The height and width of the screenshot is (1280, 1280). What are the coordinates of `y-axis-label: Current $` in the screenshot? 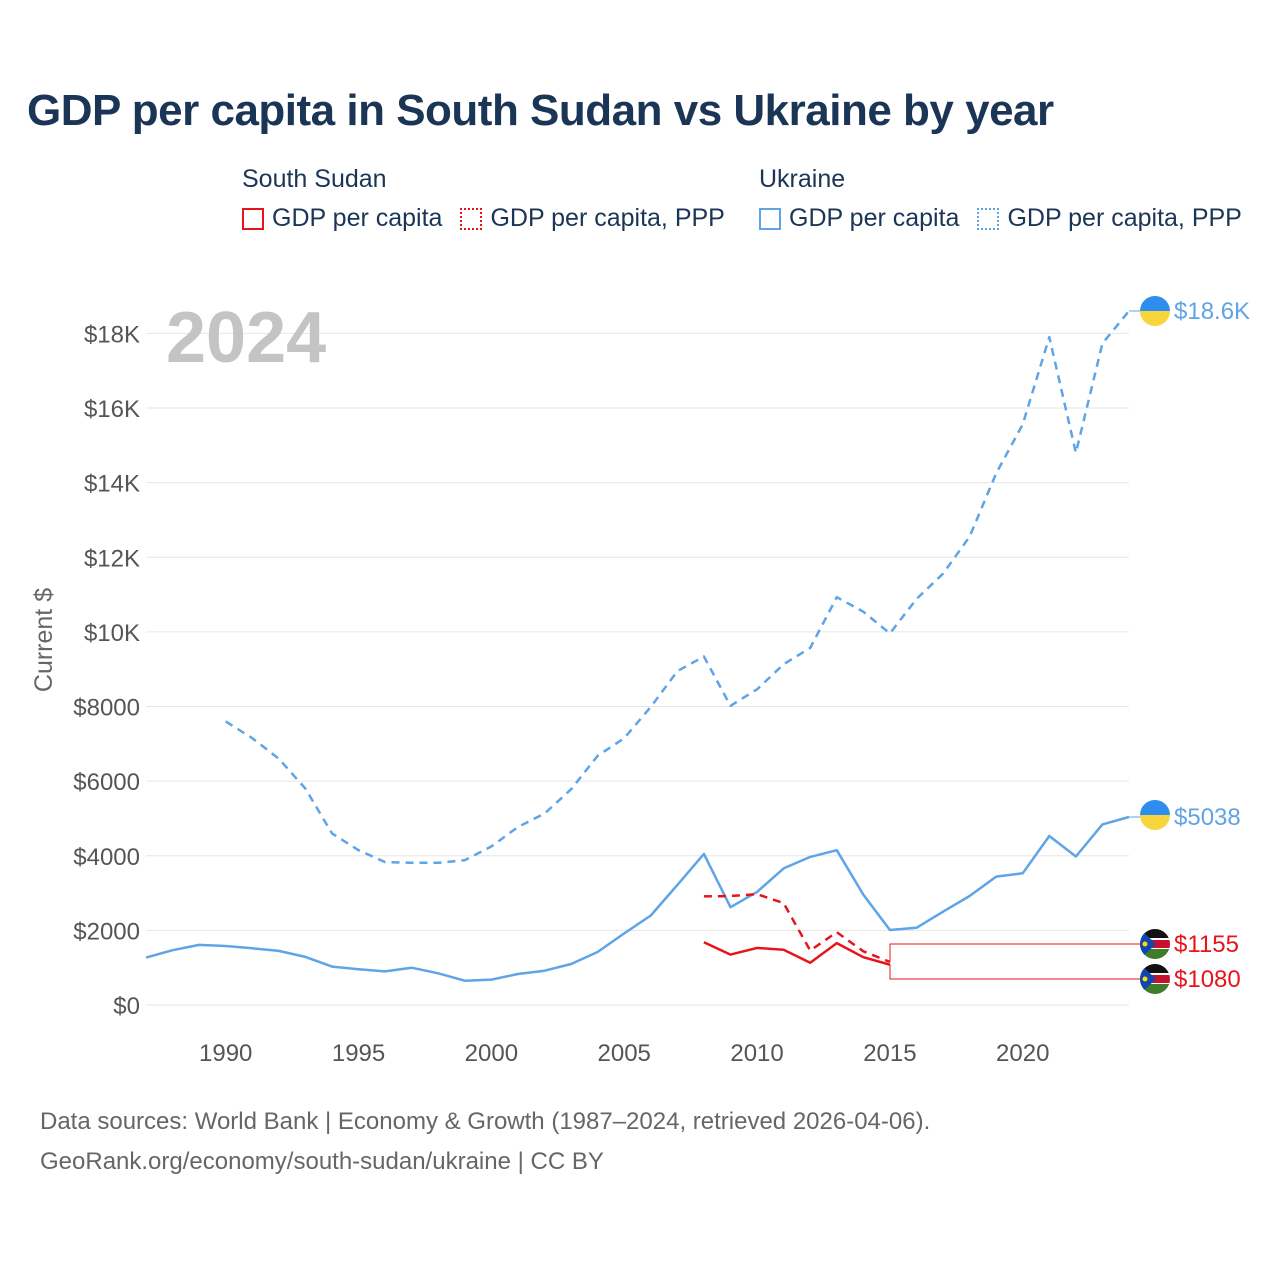 It's located at (44, 640).